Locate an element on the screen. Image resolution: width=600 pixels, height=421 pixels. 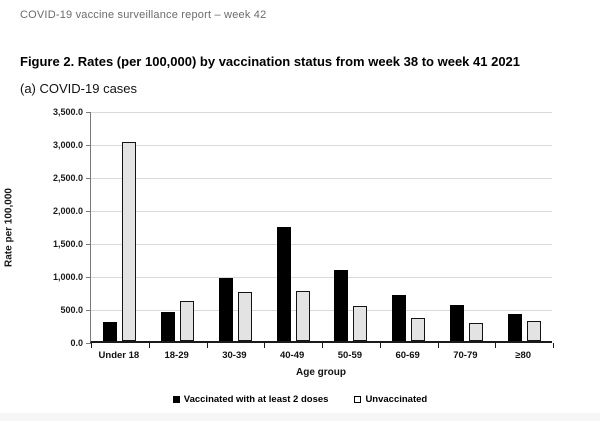
legend-label-unvaccinated: Unvaccinated is located at coordinates (396, 399).